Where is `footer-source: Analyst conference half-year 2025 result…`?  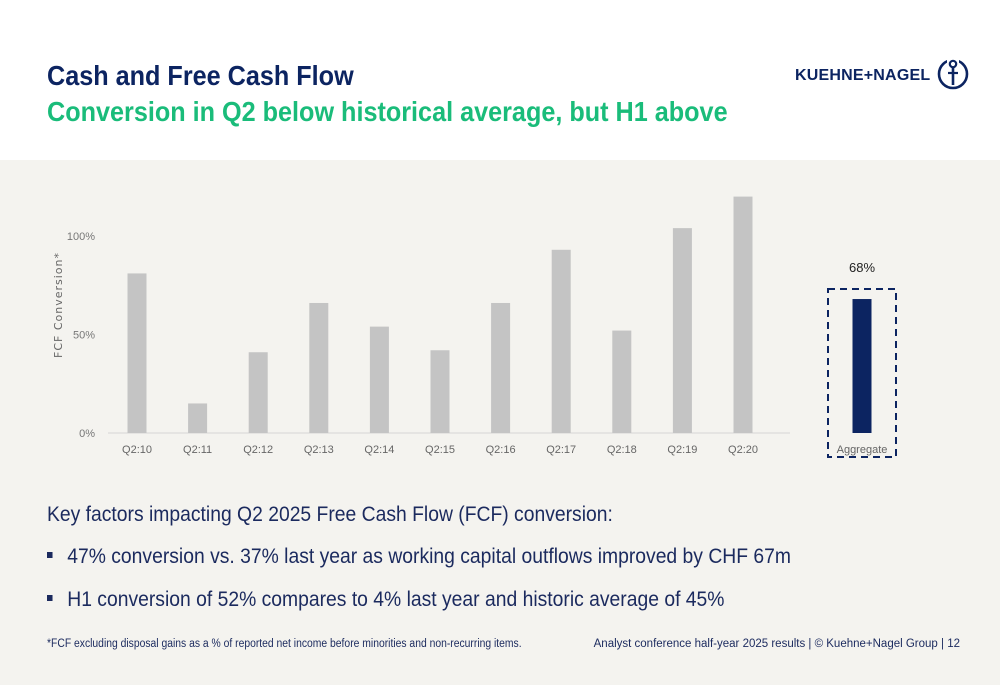 footer-source: Analyst conference half-year 2025 result… is located at coordinates (776, 644).